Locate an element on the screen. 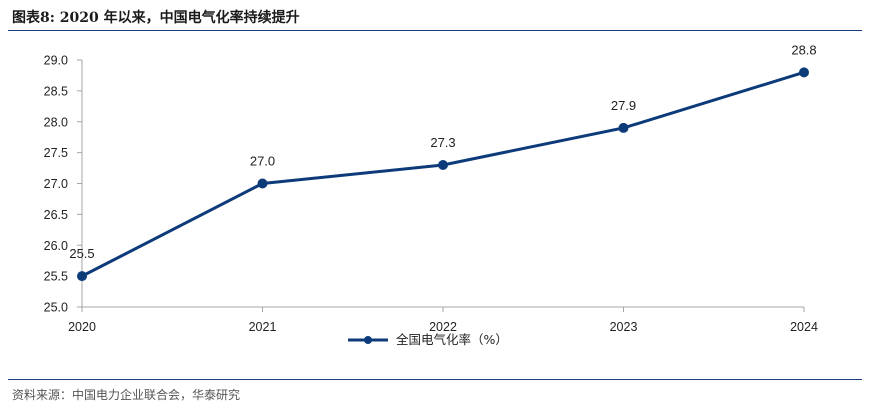 This screenshot has width=870, height=408. x-tick-label: 2022 is located at coordinates (443, 327).